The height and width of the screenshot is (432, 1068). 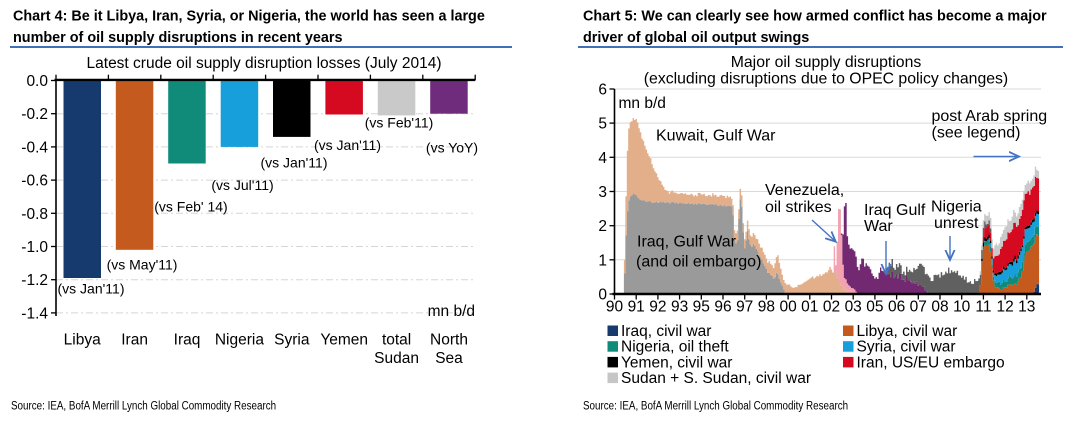 I want to click on svg-text: War, so click(x=878, y=226).